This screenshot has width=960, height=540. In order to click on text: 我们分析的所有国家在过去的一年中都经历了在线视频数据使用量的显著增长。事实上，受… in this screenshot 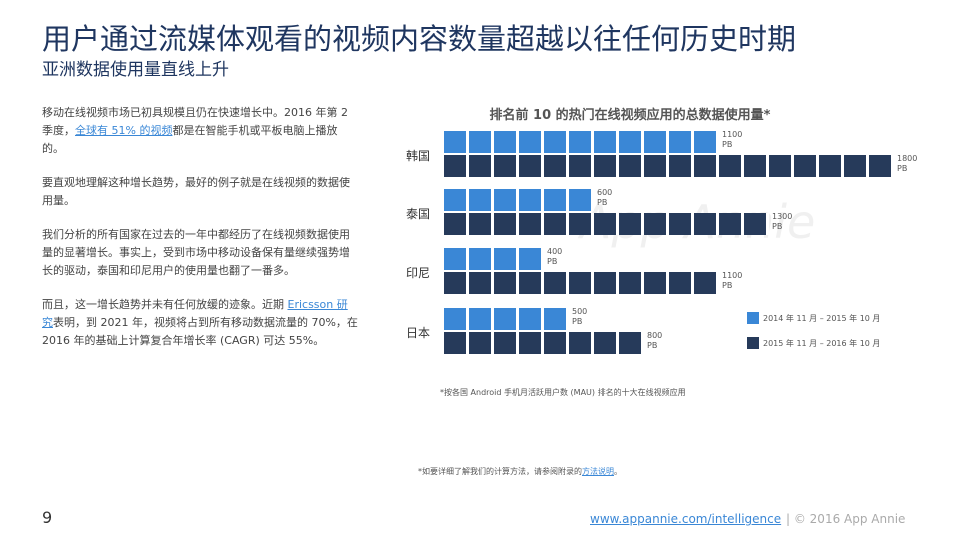, I will do `click(196, 252)`.